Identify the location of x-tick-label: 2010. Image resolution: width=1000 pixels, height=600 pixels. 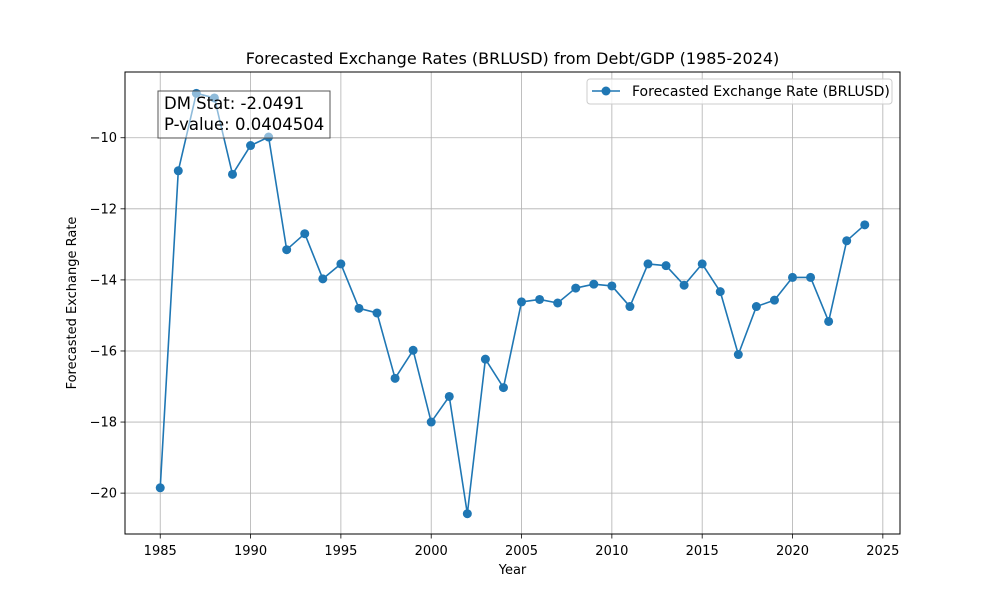
(611, 551).